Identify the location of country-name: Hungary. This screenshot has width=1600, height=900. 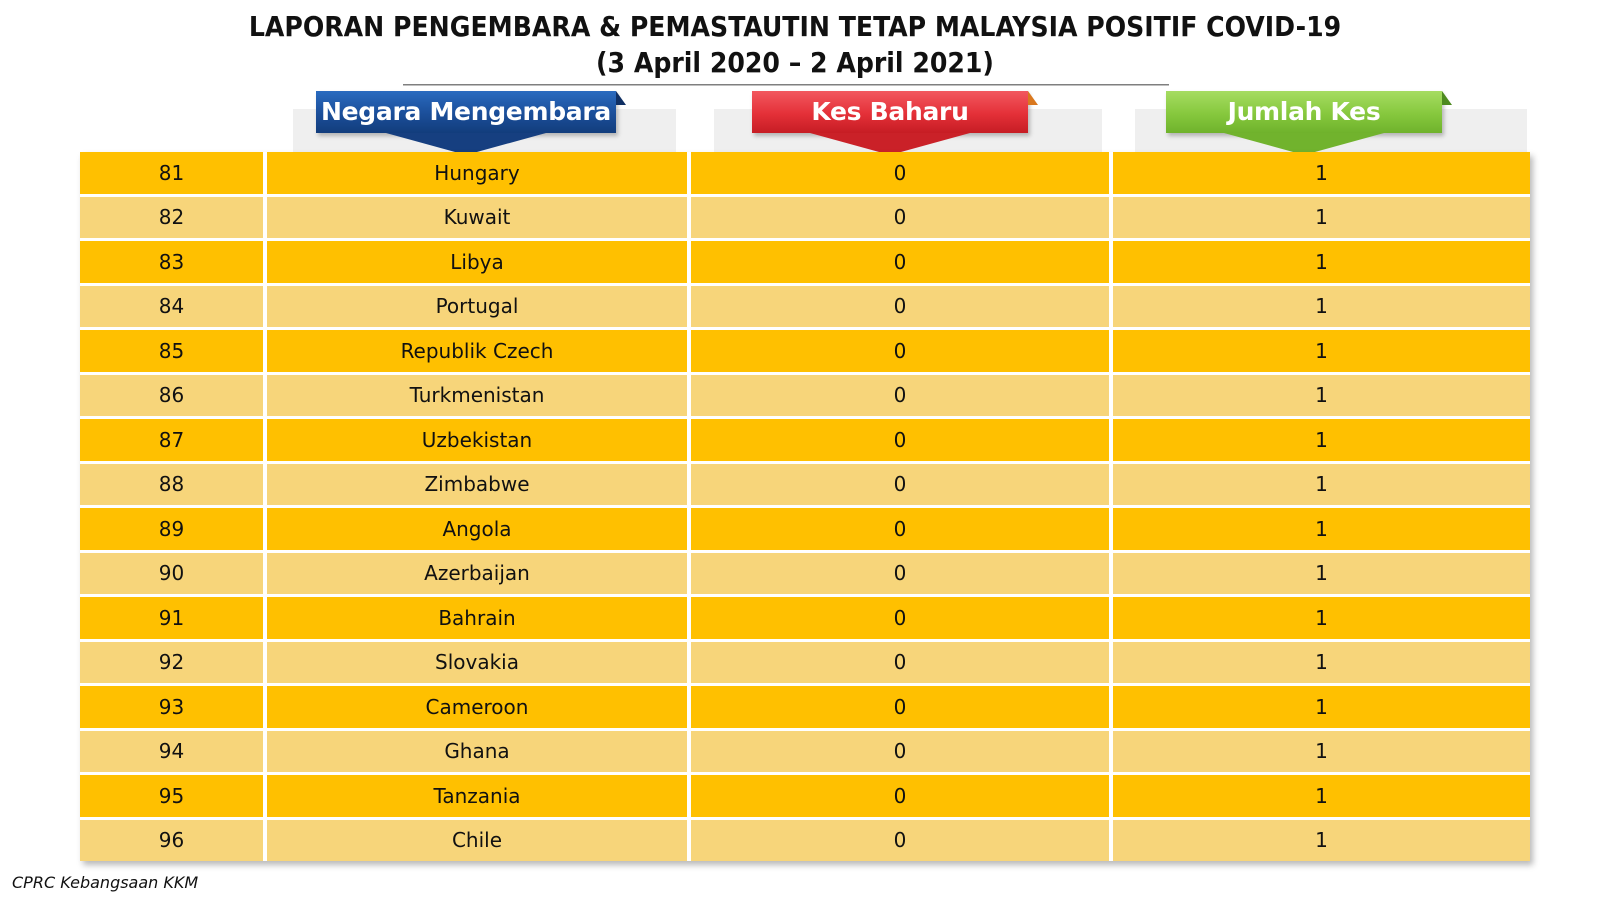
(479, 173).